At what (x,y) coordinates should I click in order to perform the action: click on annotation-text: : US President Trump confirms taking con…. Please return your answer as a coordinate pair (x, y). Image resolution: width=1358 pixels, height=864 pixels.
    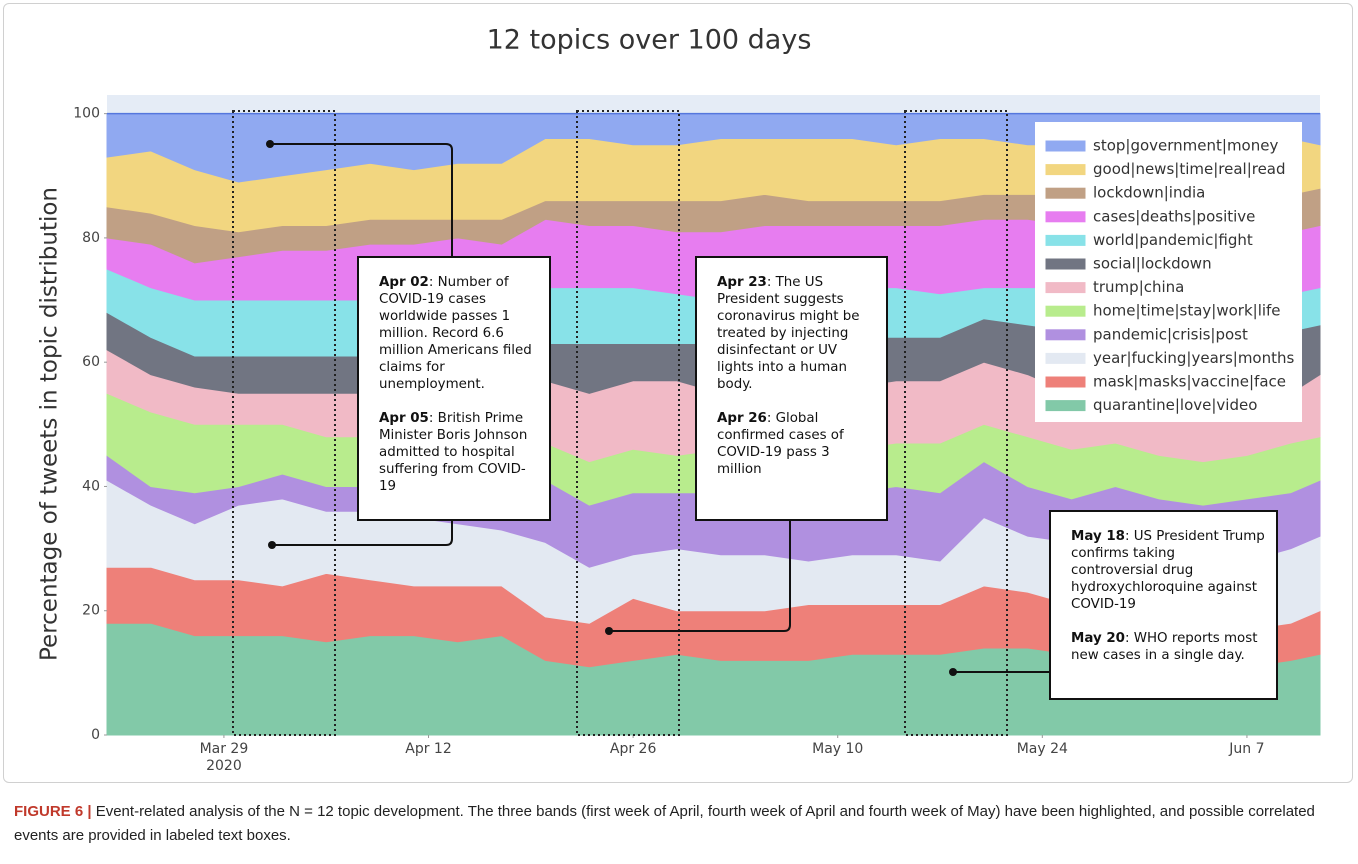
    Looking at the image, I should click on (1168, 570).